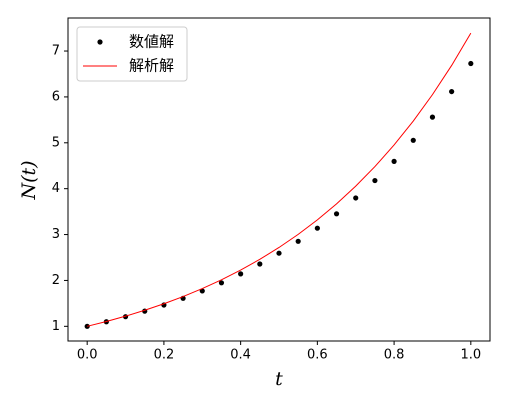  What do you see at coordinates (56, 96) in the screenshot?
I see `y-tick-label: 6` at bounding box center [56, 96].